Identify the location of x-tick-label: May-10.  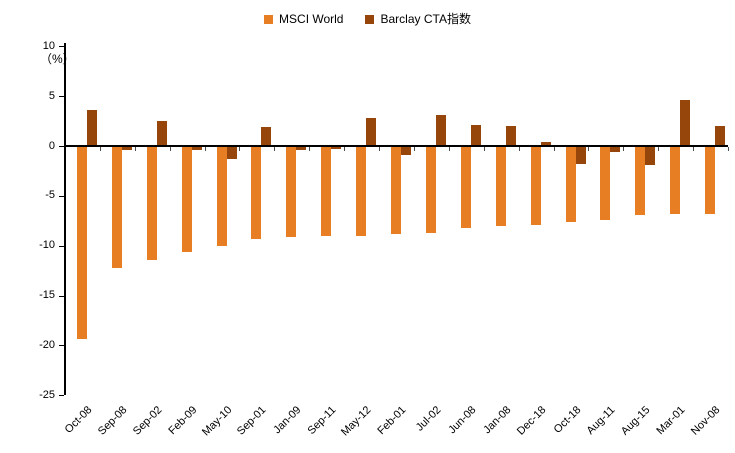
(217, 421).